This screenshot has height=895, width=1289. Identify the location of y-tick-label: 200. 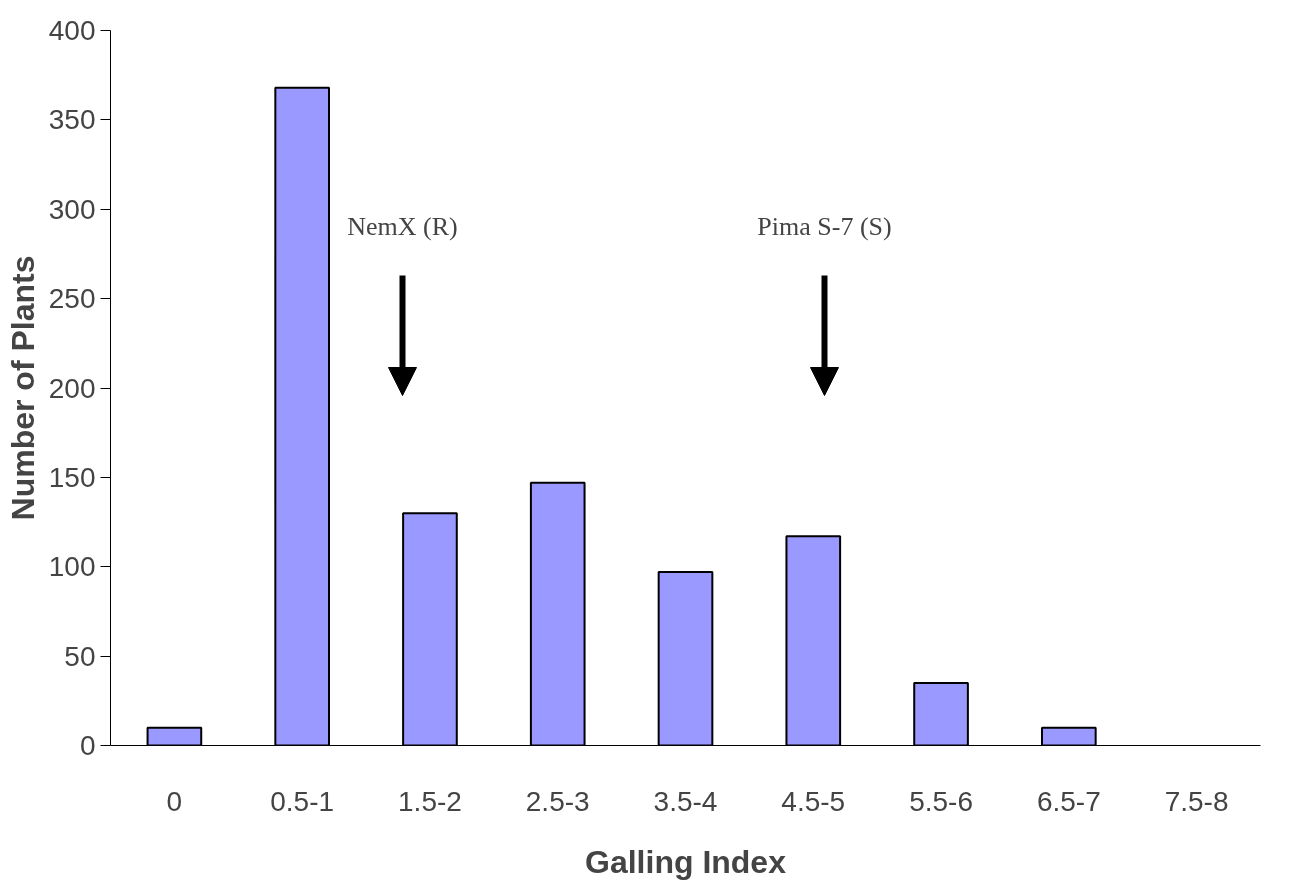
(72, 388).